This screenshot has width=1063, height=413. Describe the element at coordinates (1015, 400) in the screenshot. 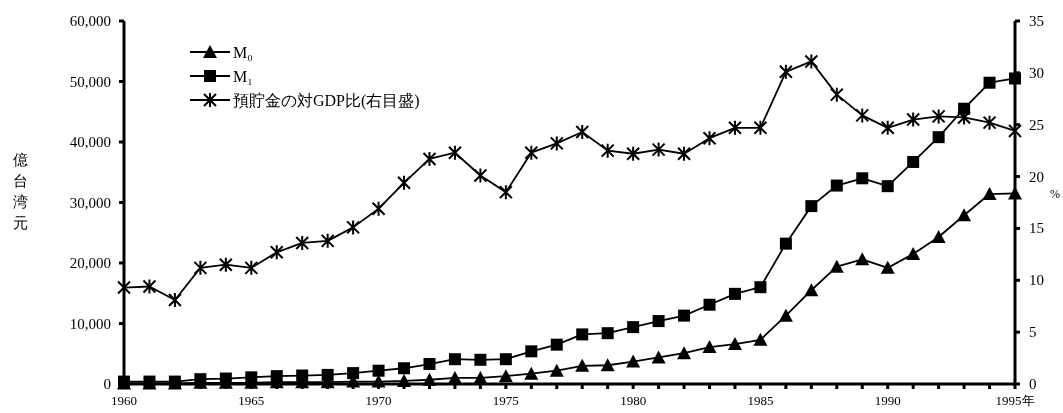

I see `x-tick-label: 1995年` at that location.